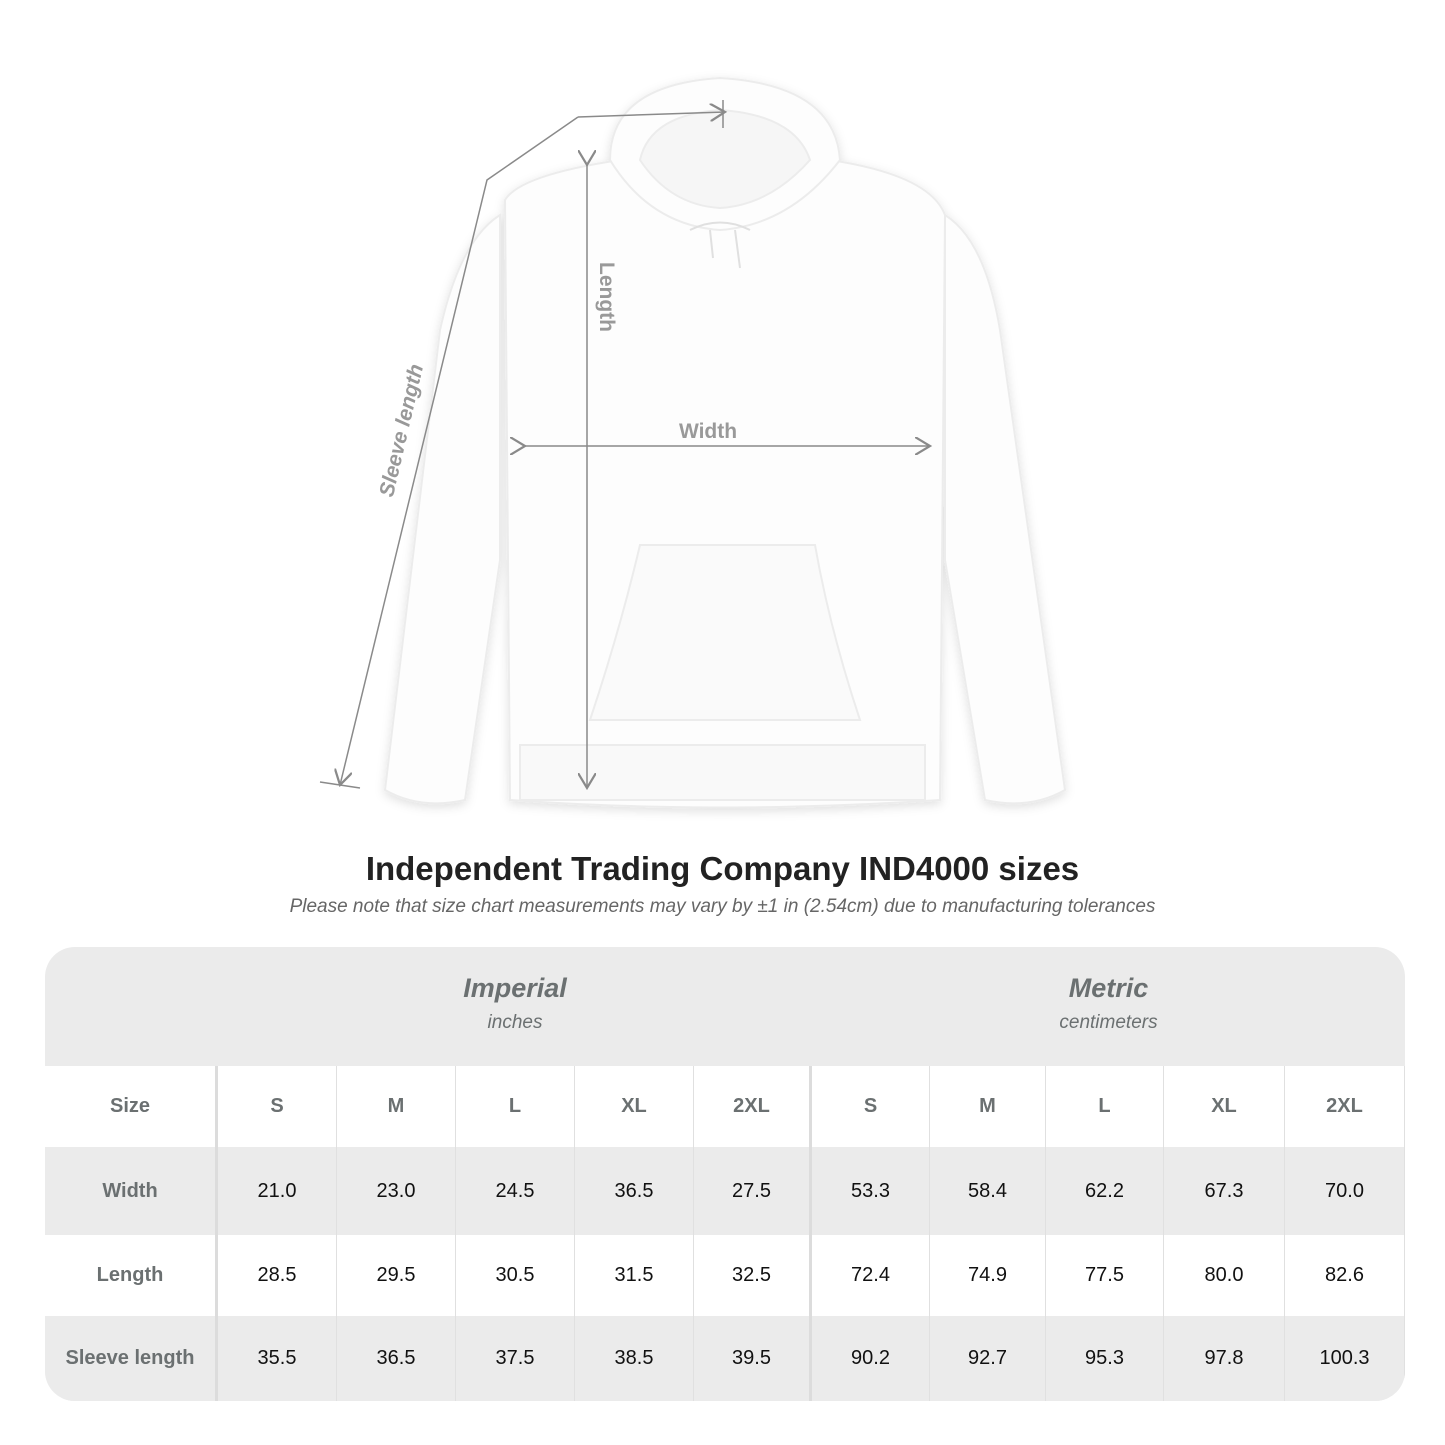 The height and width of the screenshot is (1445, 1445). Describe the element at coordinates (871, 1191) in the screenshot. I see `metric-value: 53.3` at that location.